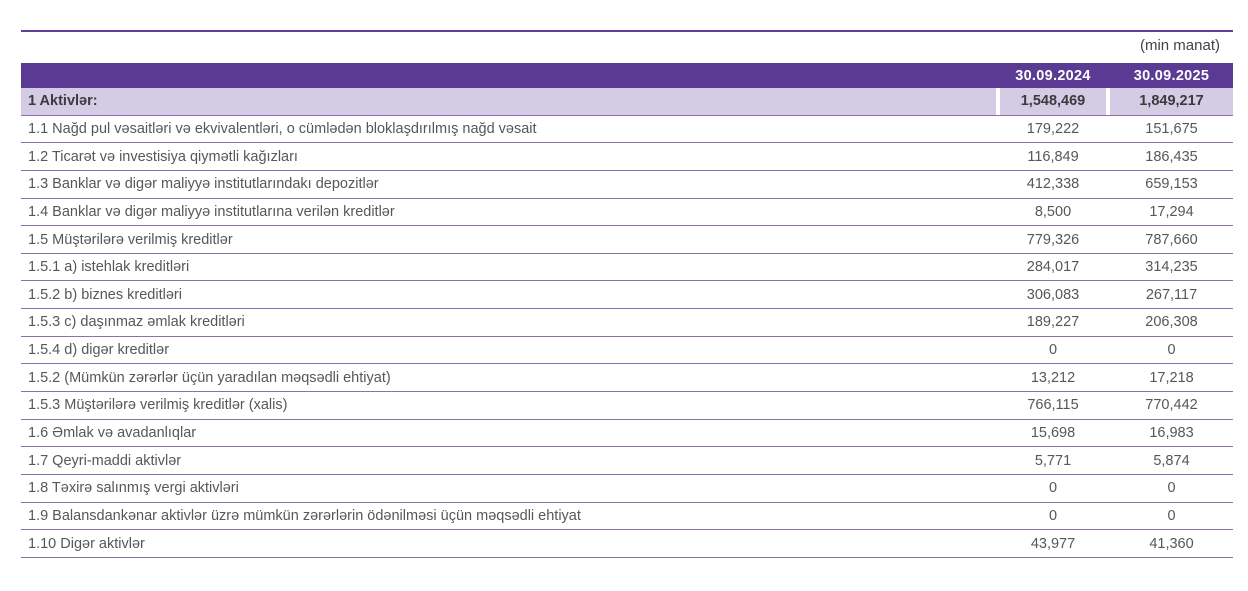 This screenshot has height=591, width=1248. What do you see at coordinates (112, 433) in the screenshot?
I see `row-label: 1.6 Əmlak və avadanlıqlar` at bounding box center [112, 433].